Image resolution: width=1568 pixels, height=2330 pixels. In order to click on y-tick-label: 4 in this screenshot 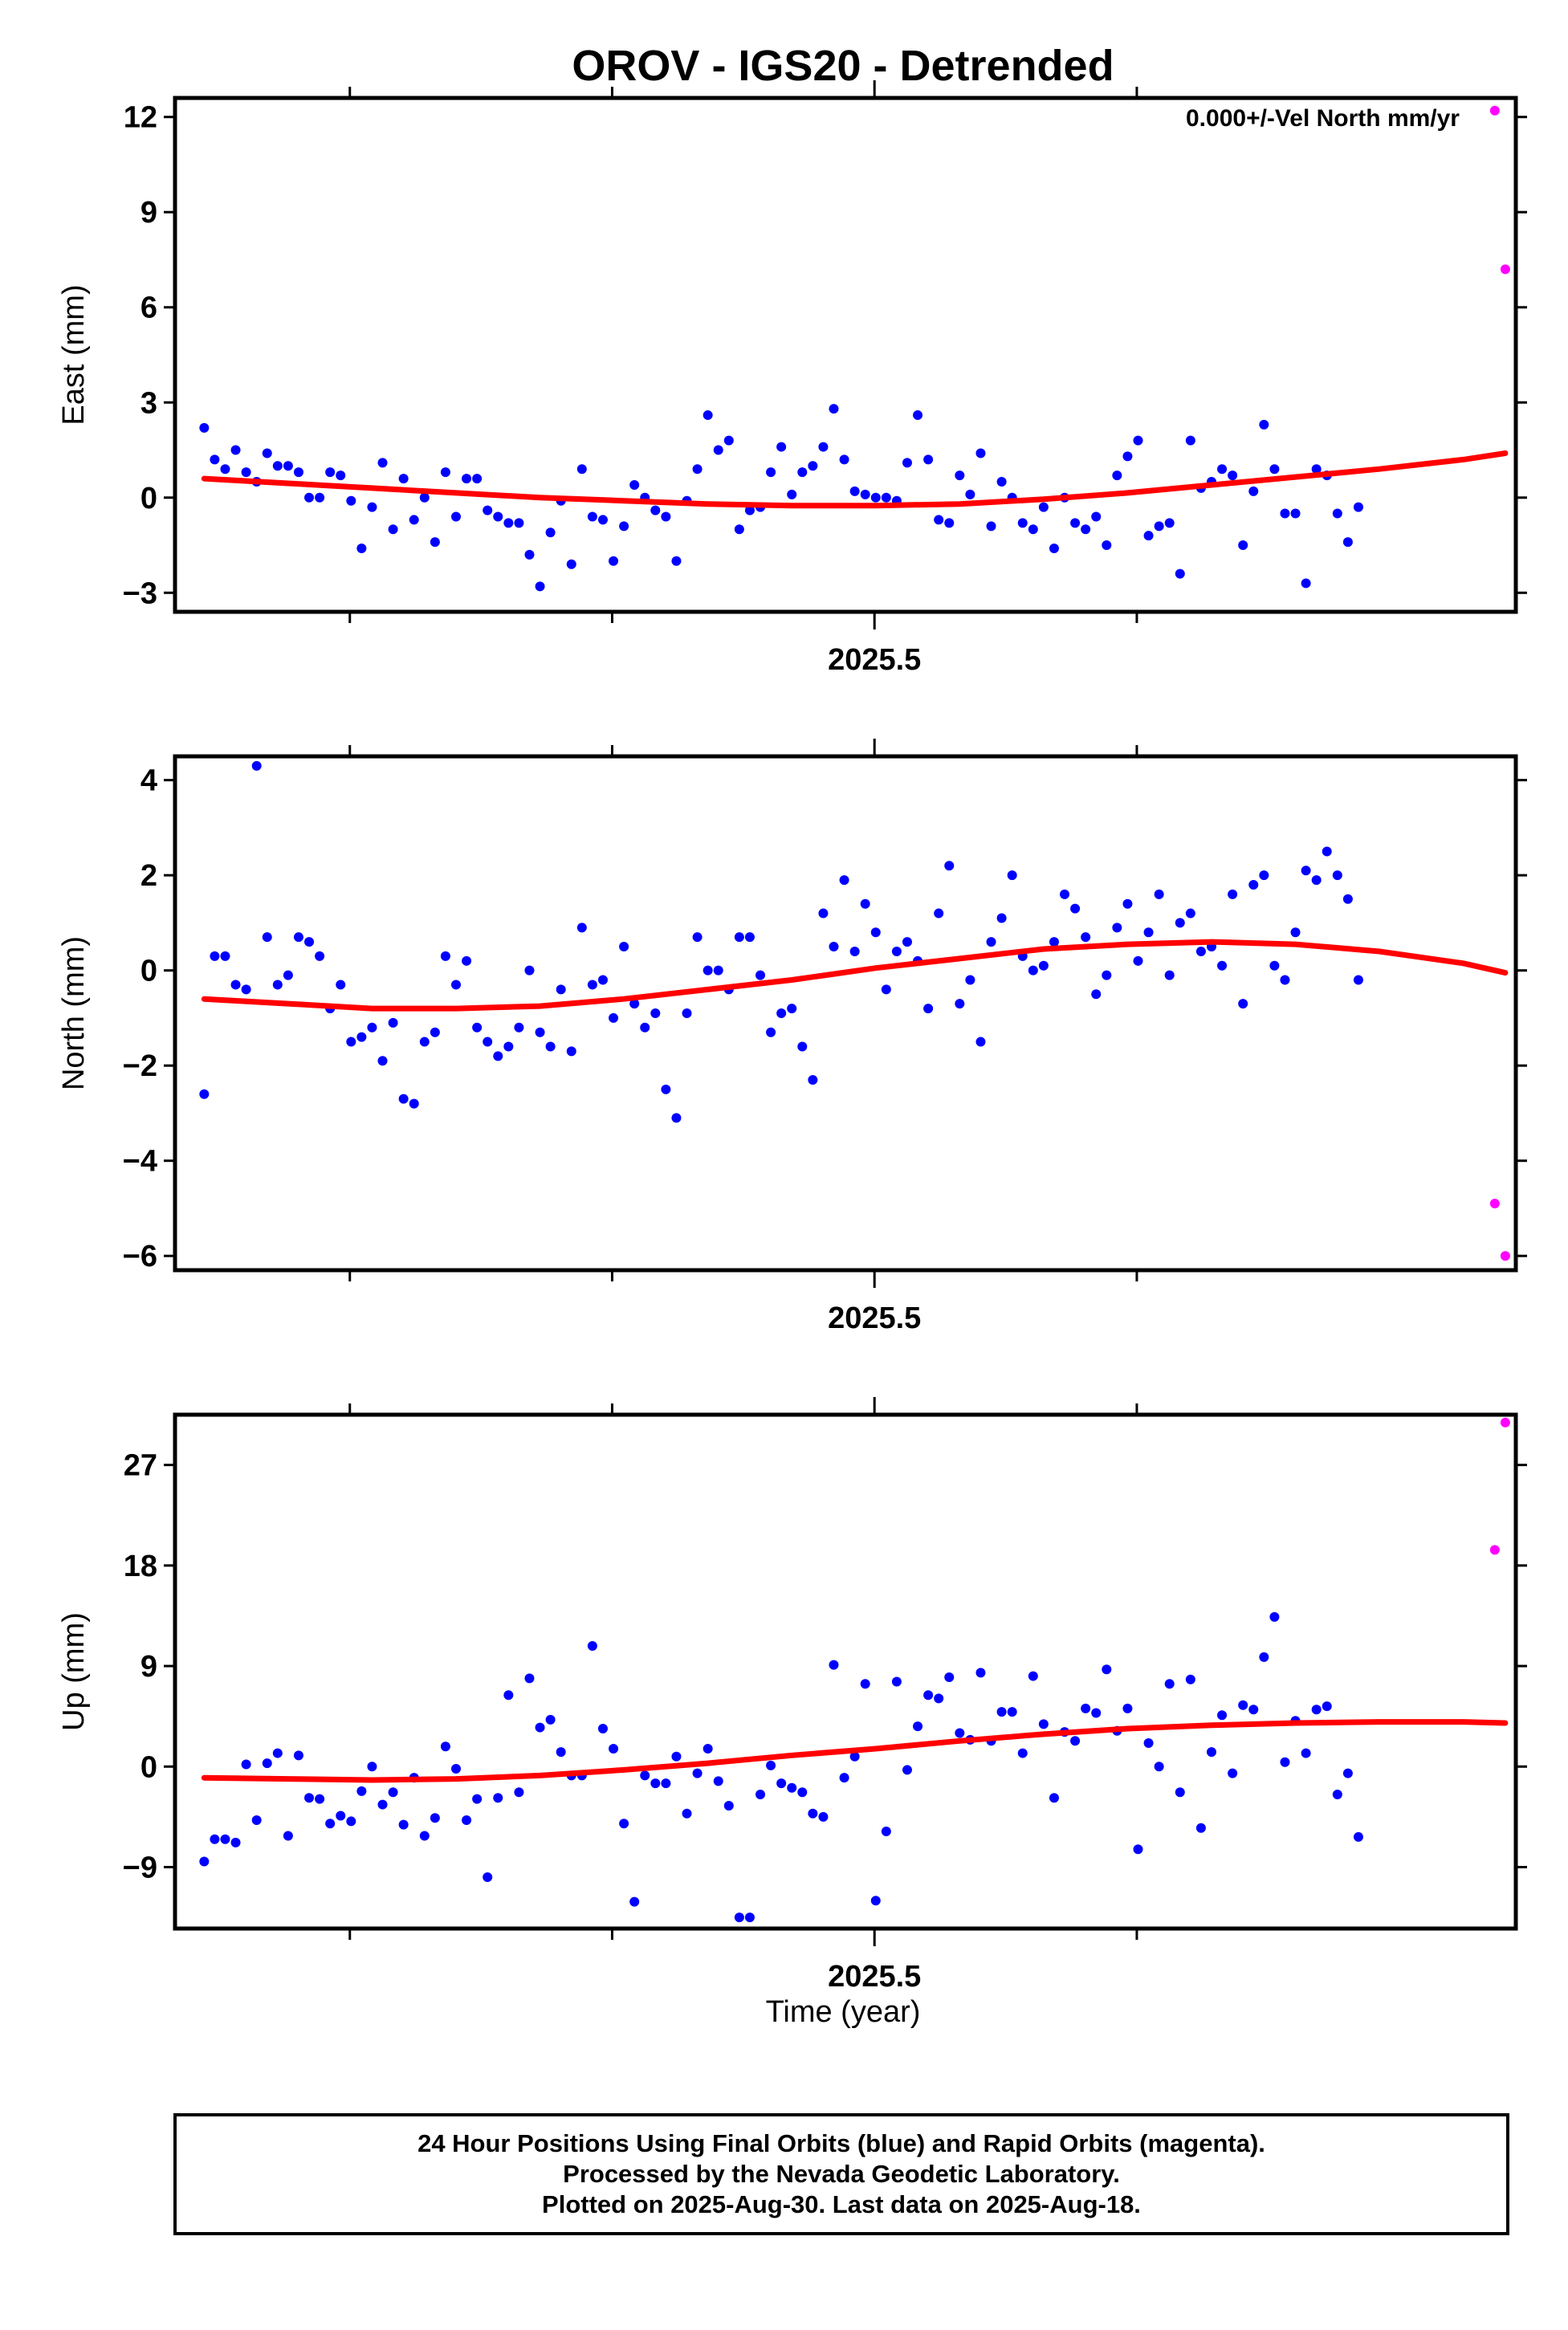, I will do `click(149, 781)`.